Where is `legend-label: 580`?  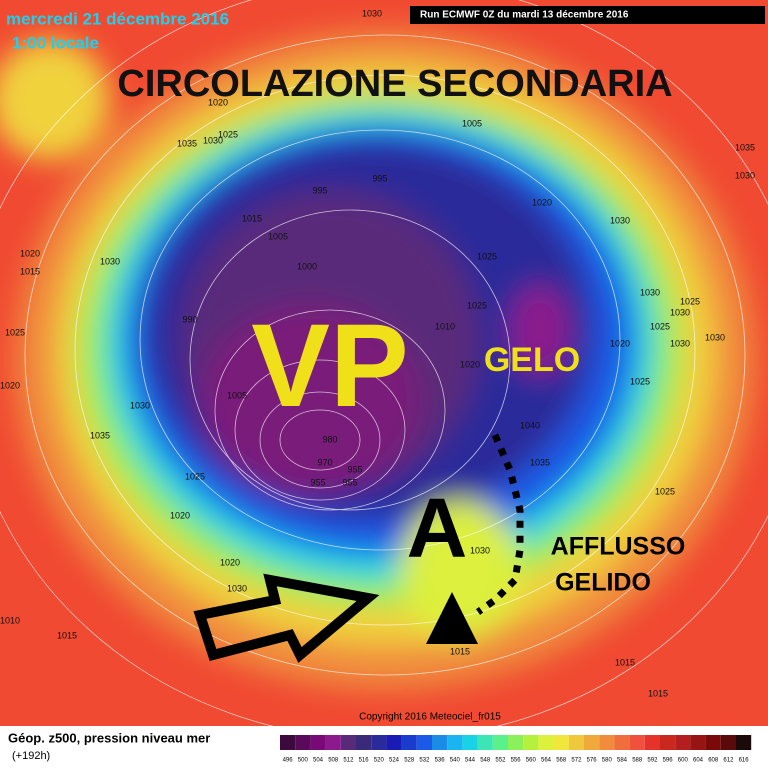
legend-label: 580 is located at coordinates (607, 761).